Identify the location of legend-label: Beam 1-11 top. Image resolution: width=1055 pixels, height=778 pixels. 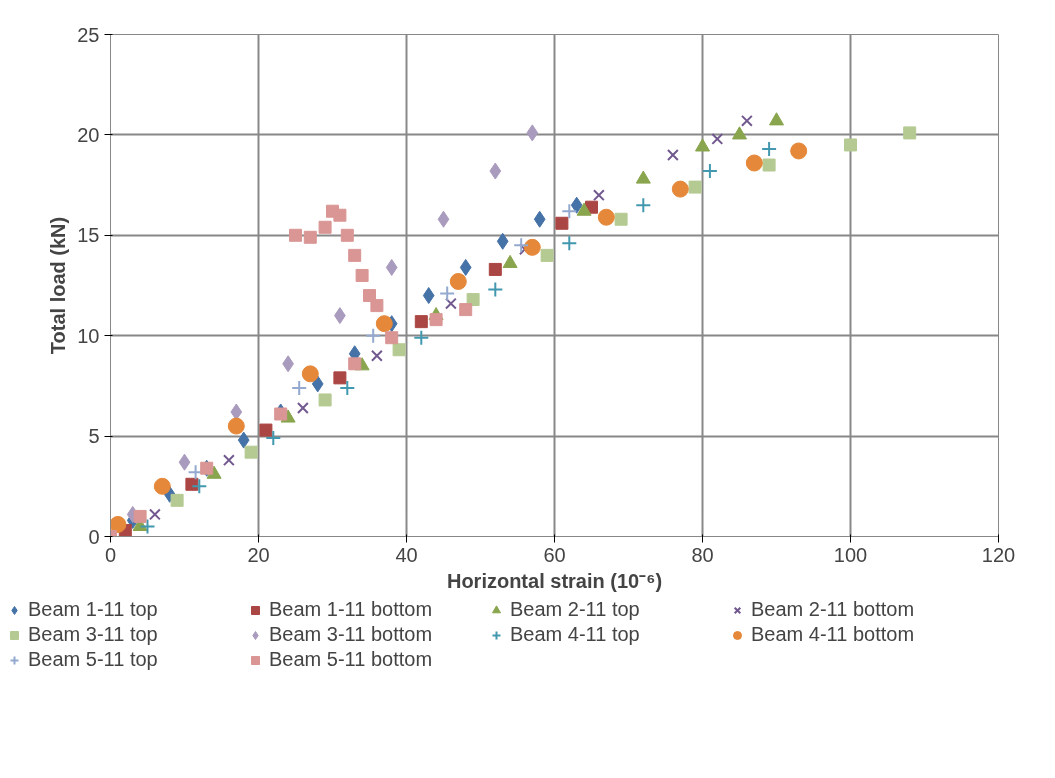
(93, 609).